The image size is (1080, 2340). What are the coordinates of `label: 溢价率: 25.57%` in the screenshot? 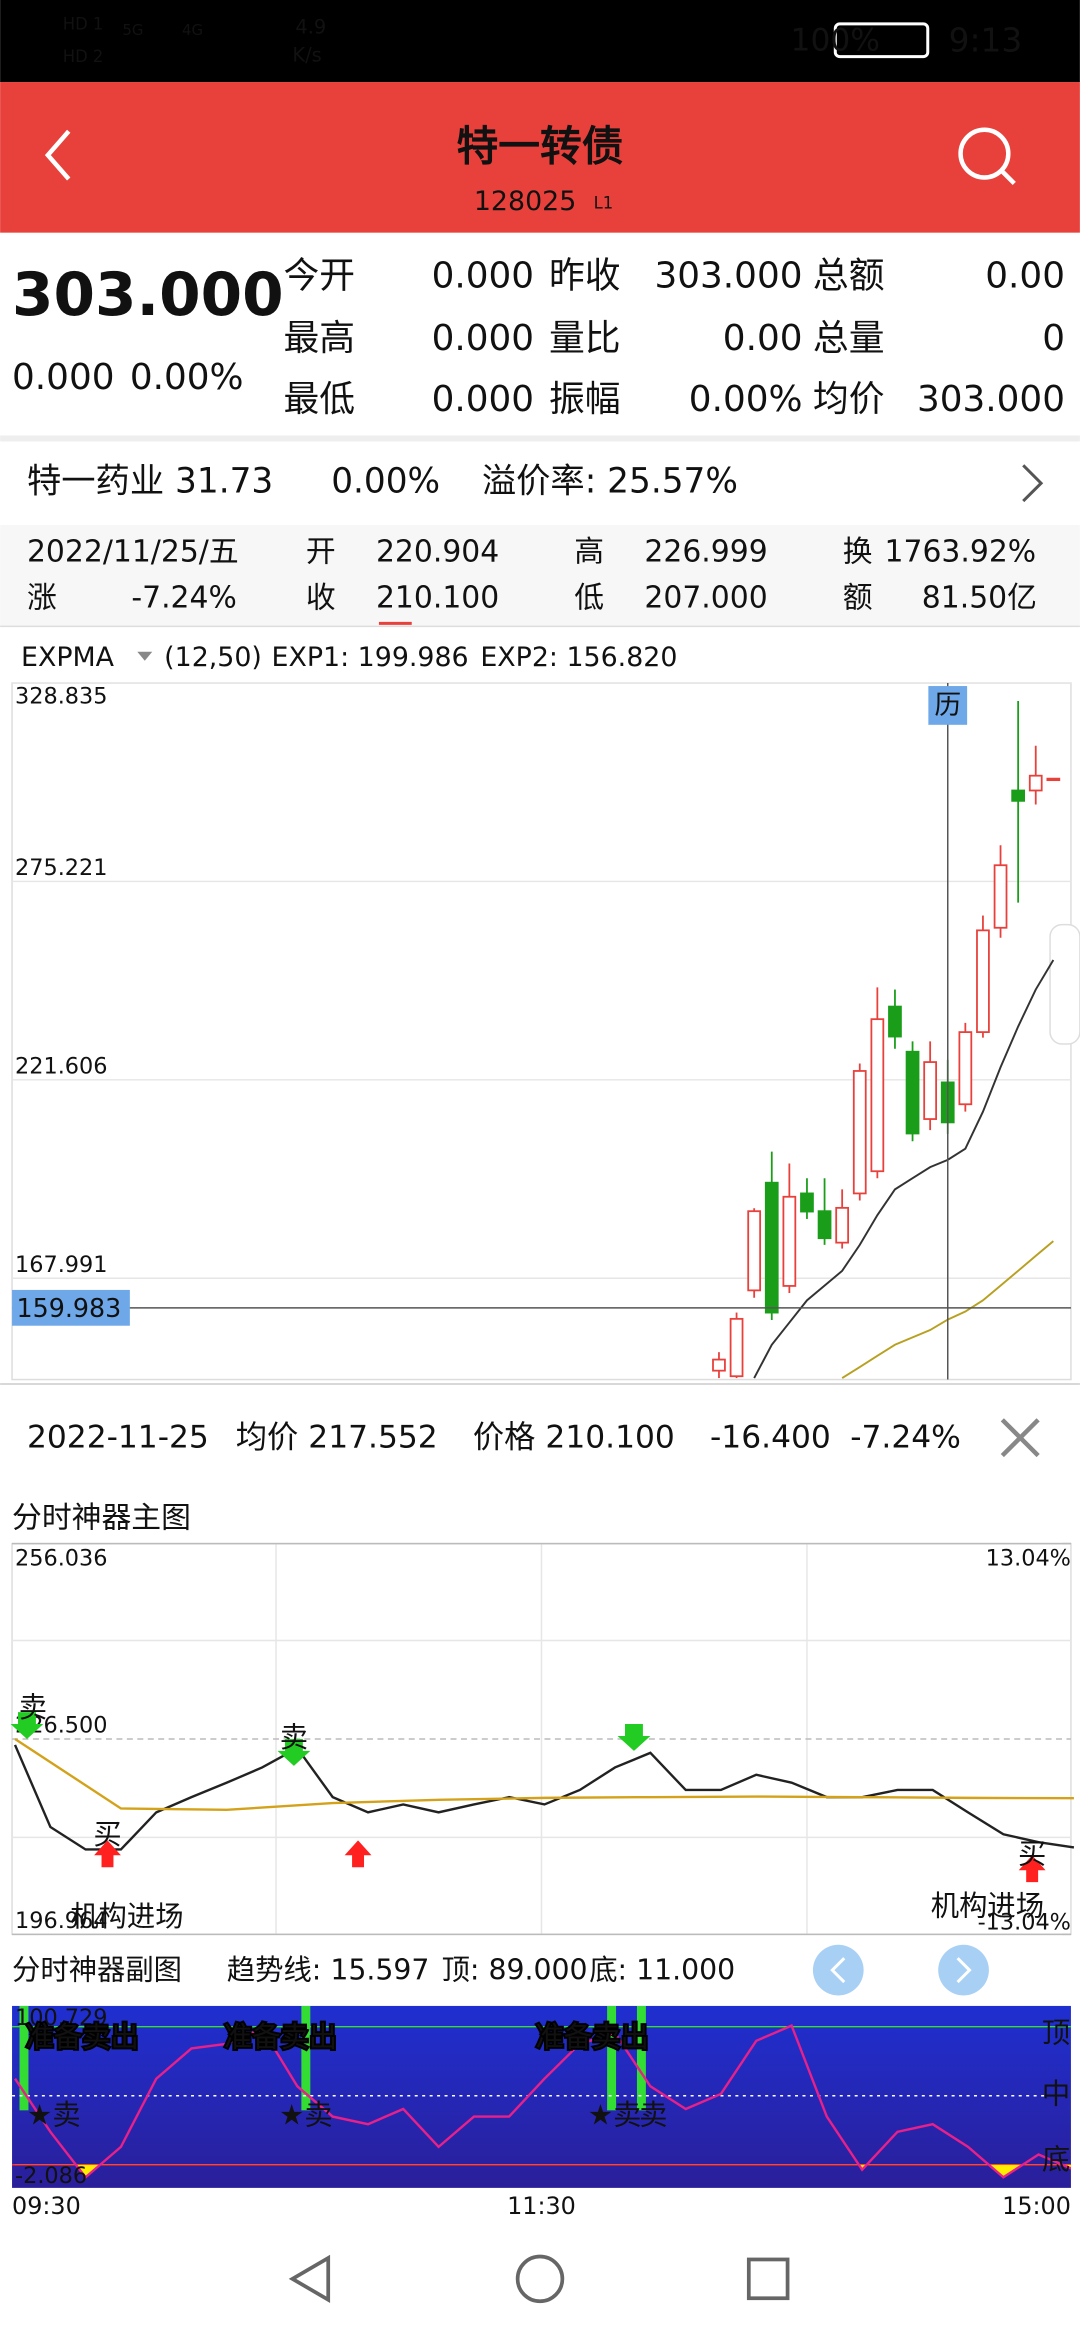 It's located at (610, 482).